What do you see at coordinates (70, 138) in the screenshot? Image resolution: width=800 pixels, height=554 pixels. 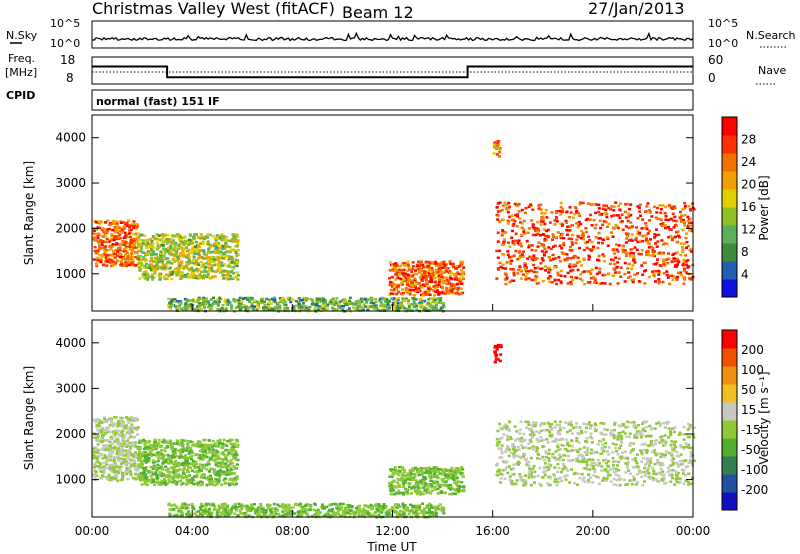 I see `power-ytick-label: 4000` at bounding box center [70, 138].